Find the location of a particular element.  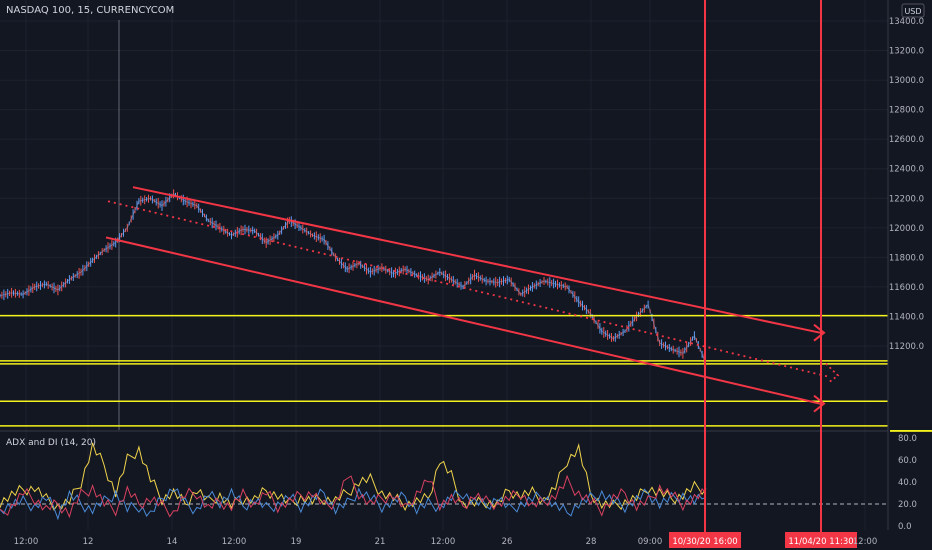

di-plus-line is located at coordinates (353, 504).